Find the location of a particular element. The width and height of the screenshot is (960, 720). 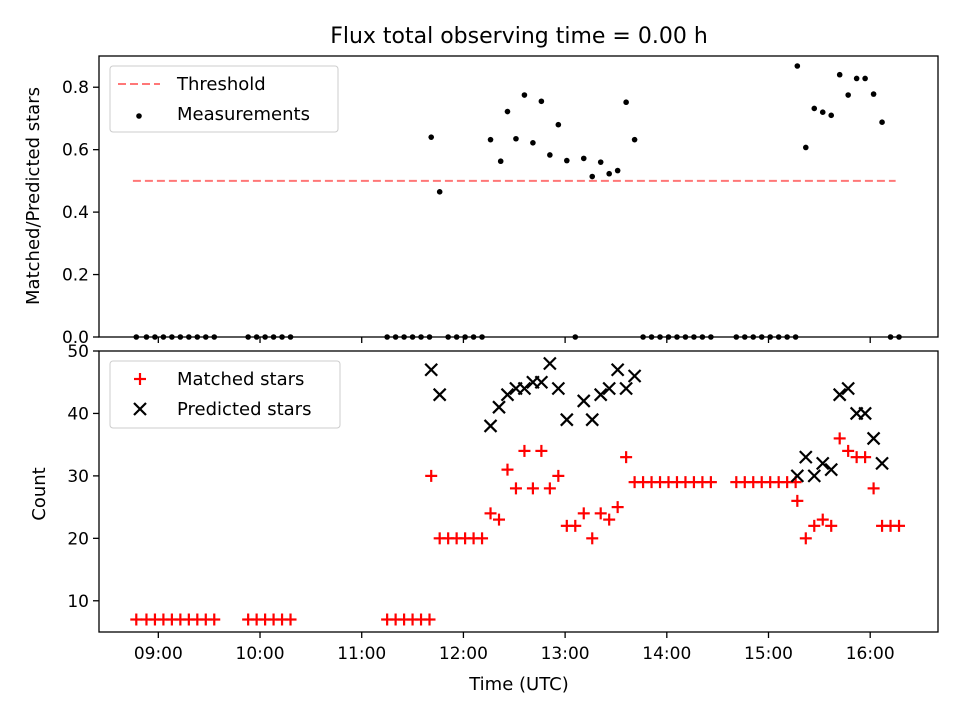

top-y-tick-label: 0.0 is located at coordinates (75, 338).